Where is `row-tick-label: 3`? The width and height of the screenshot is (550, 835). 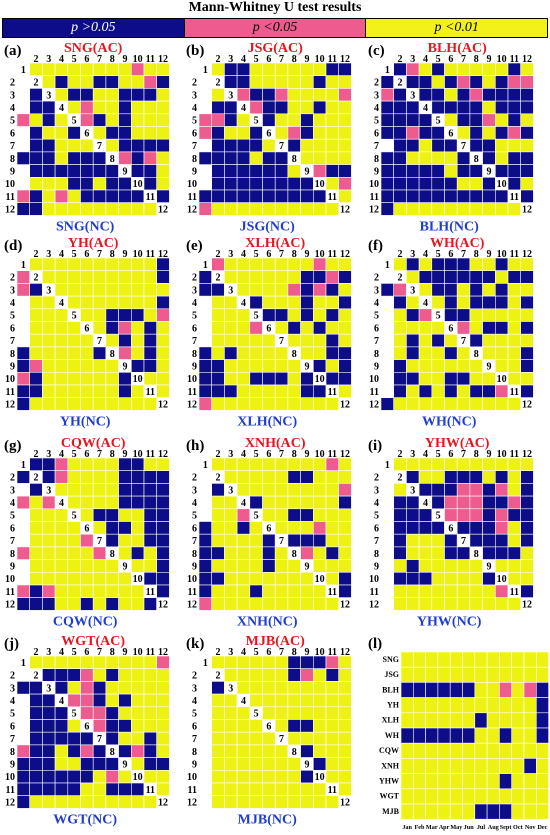
row-tick-label: 3 is located at coordinates (376, 490).